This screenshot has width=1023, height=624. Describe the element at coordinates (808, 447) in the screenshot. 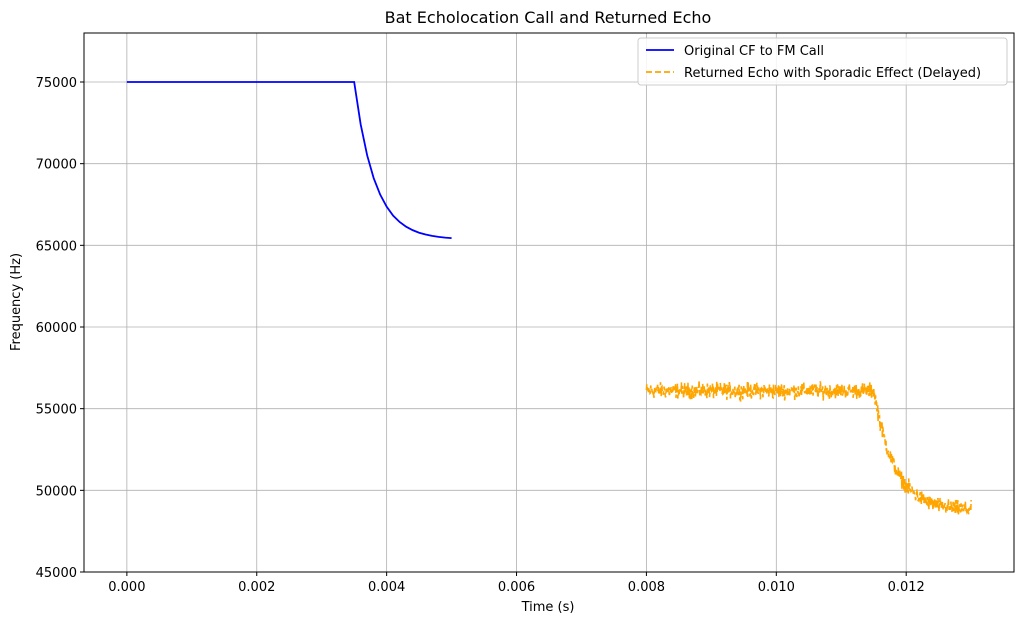

I see `series-echo-line` at that location.